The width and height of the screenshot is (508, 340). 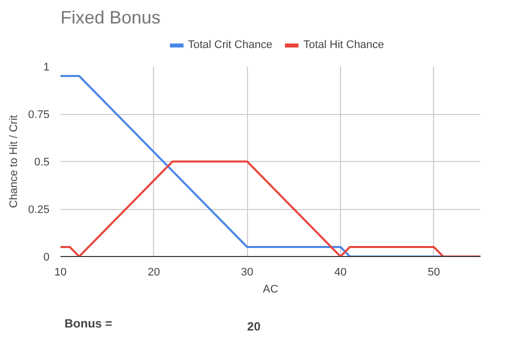 I want to click on legend-label: Total Hit Chance, so click(x=343, y=45).